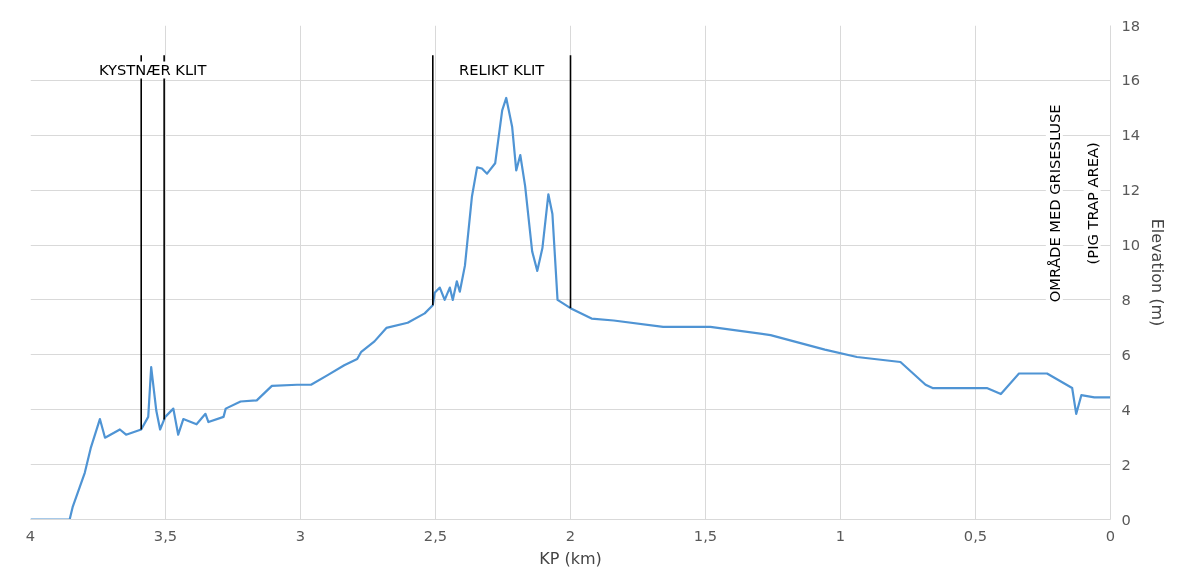 This screenshot has width=1180, height=577. I want to click on y-tick-label: 4, so click(1126, 409).